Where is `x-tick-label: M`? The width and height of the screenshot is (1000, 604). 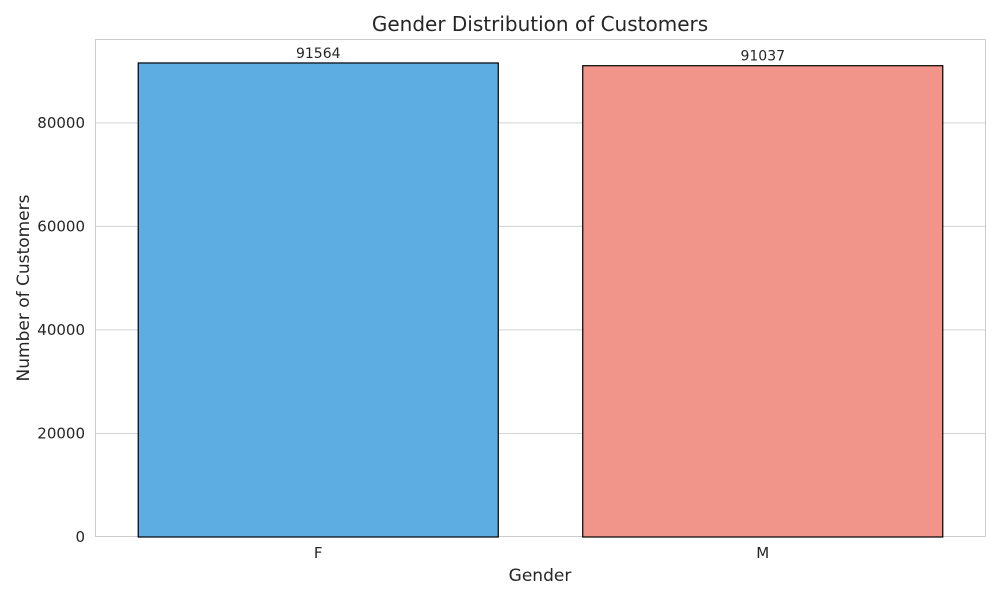 x-tick-label: M is located at coordinates (762, 553).